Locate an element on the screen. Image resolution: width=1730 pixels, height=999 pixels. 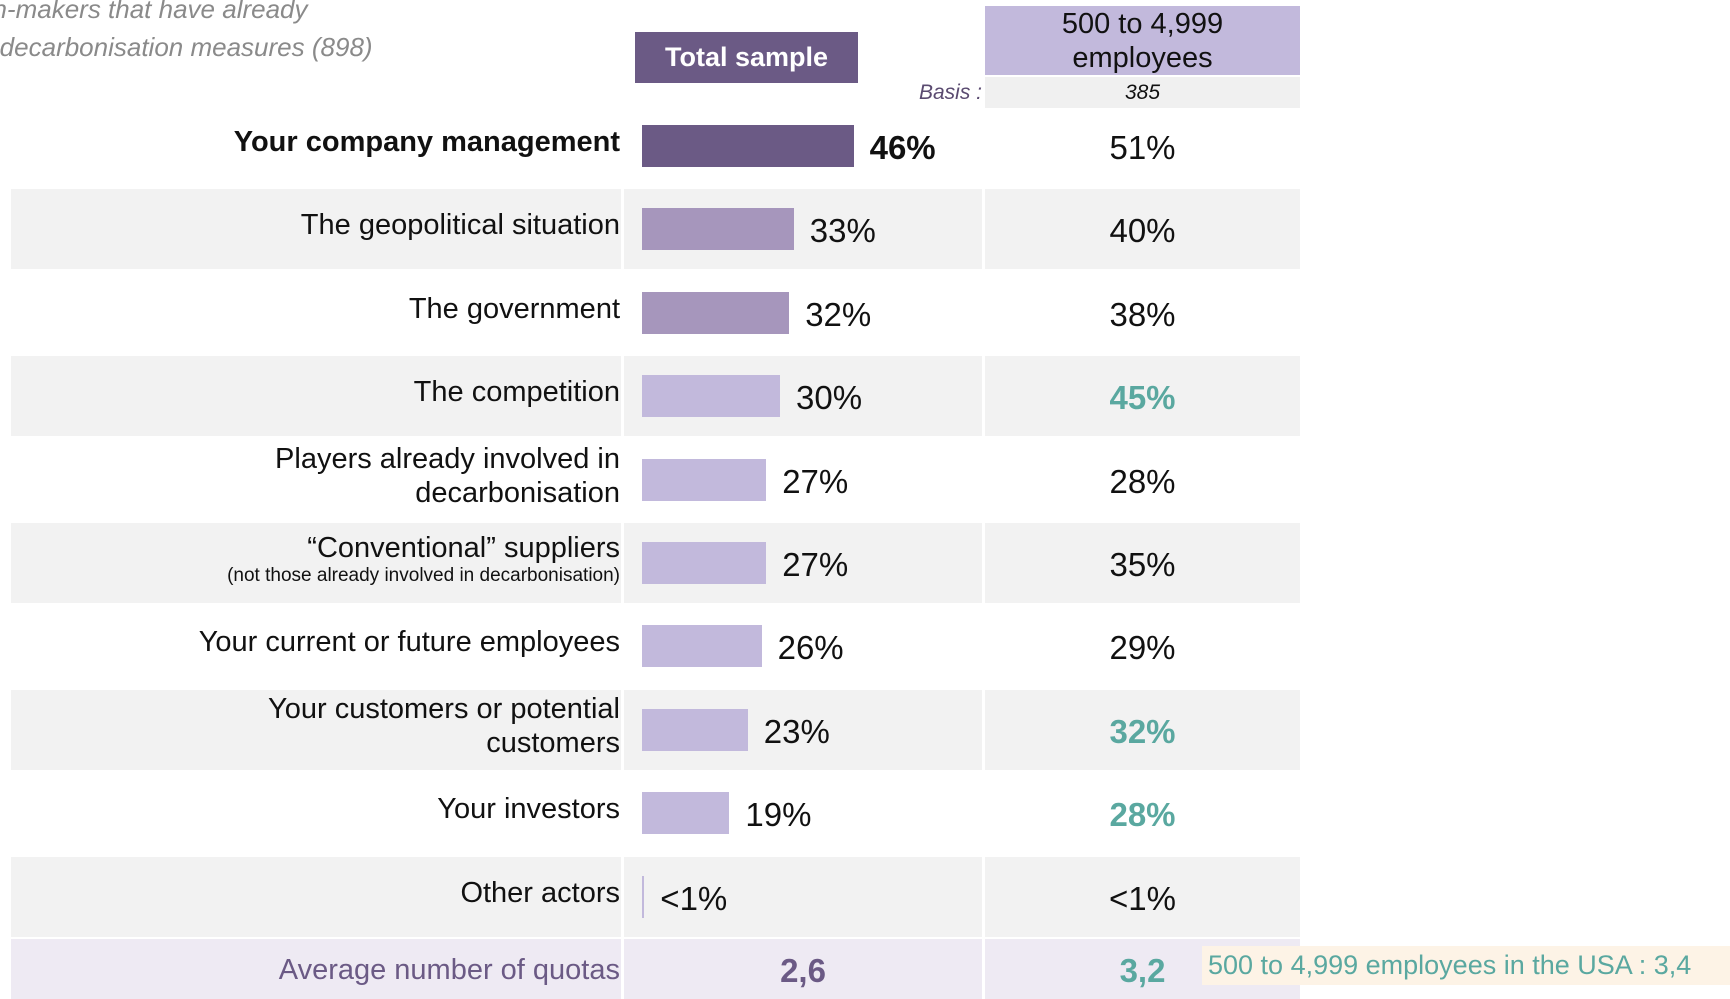
category-label: Your company management is located at coordinates (400, 142).